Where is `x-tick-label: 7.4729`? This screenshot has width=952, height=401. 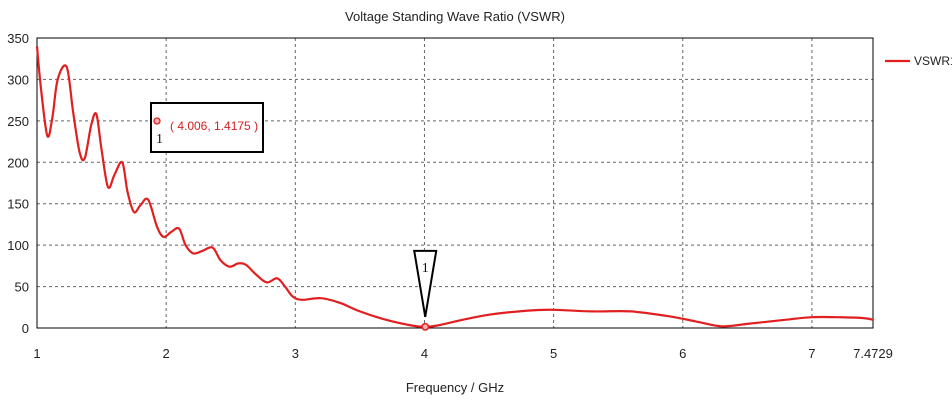
x-tick-label: 7.4729 is located at coordinates (873, 353).